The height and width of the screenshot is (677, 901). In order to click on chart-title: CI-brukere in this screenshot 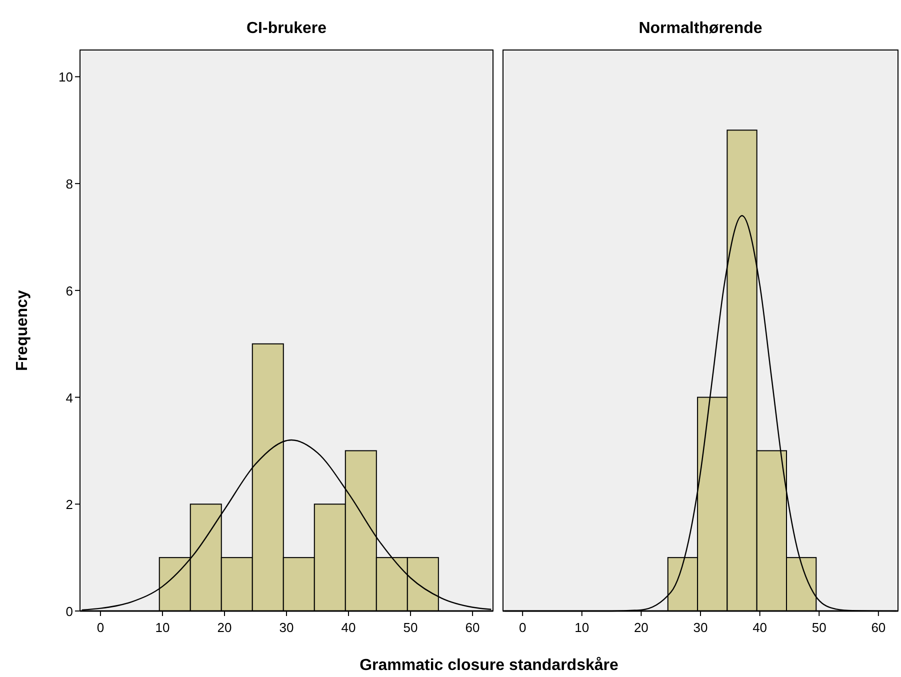, I will do `click(286, 28)`.